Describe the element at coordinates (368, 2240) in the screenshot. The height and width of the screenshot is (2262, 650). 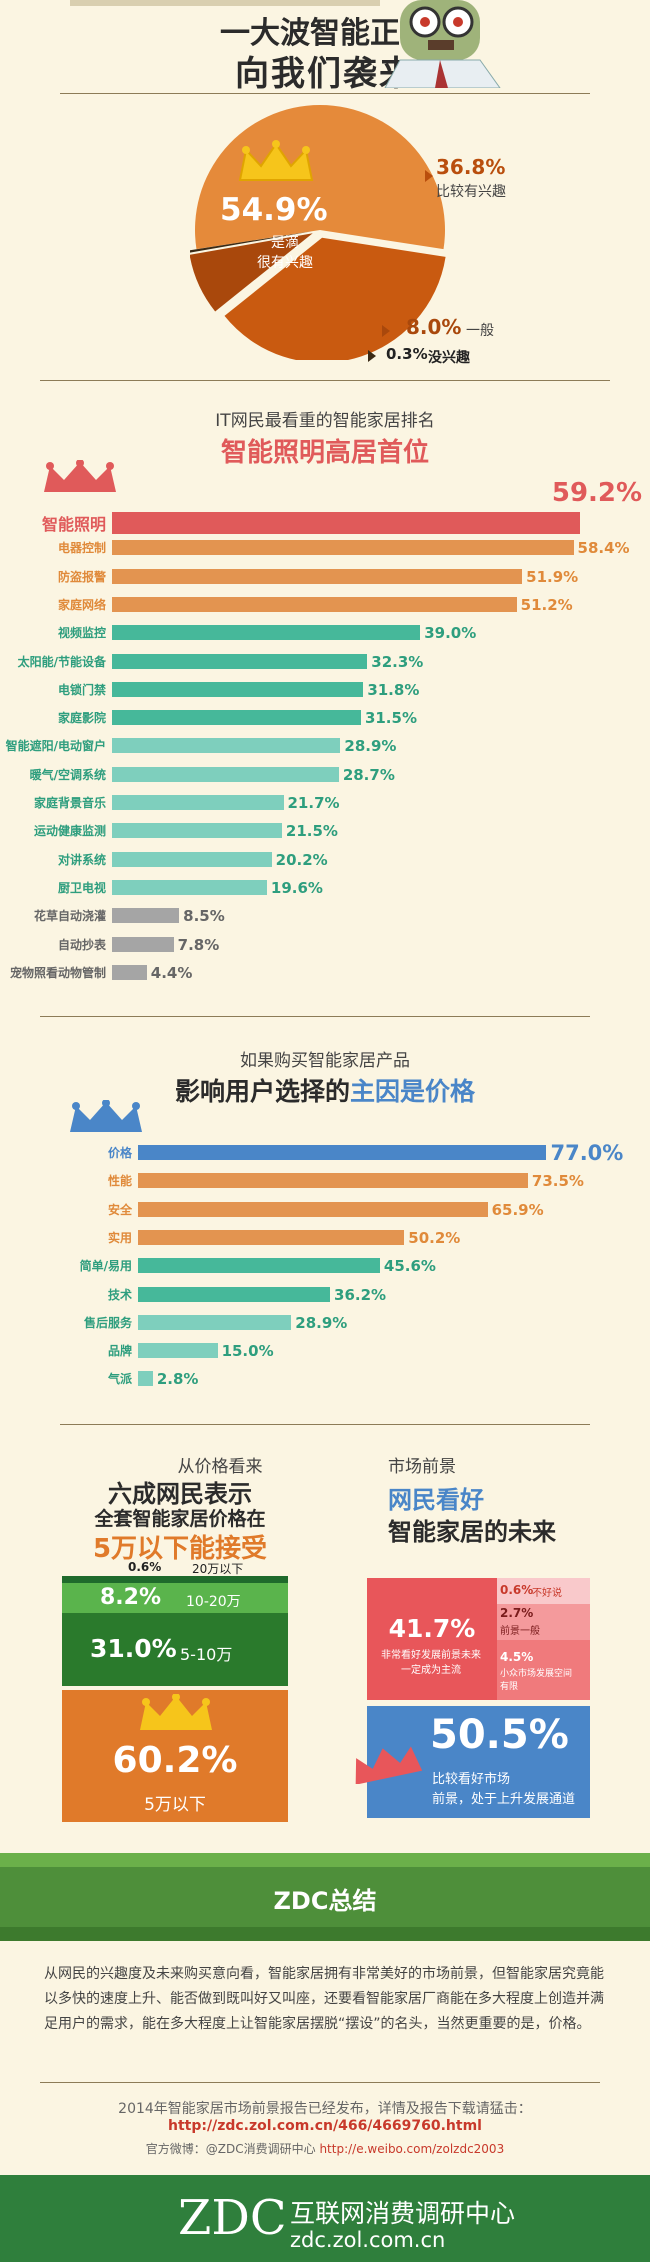
I see `footer-domain: zdc.zol.com.cn` at that location.